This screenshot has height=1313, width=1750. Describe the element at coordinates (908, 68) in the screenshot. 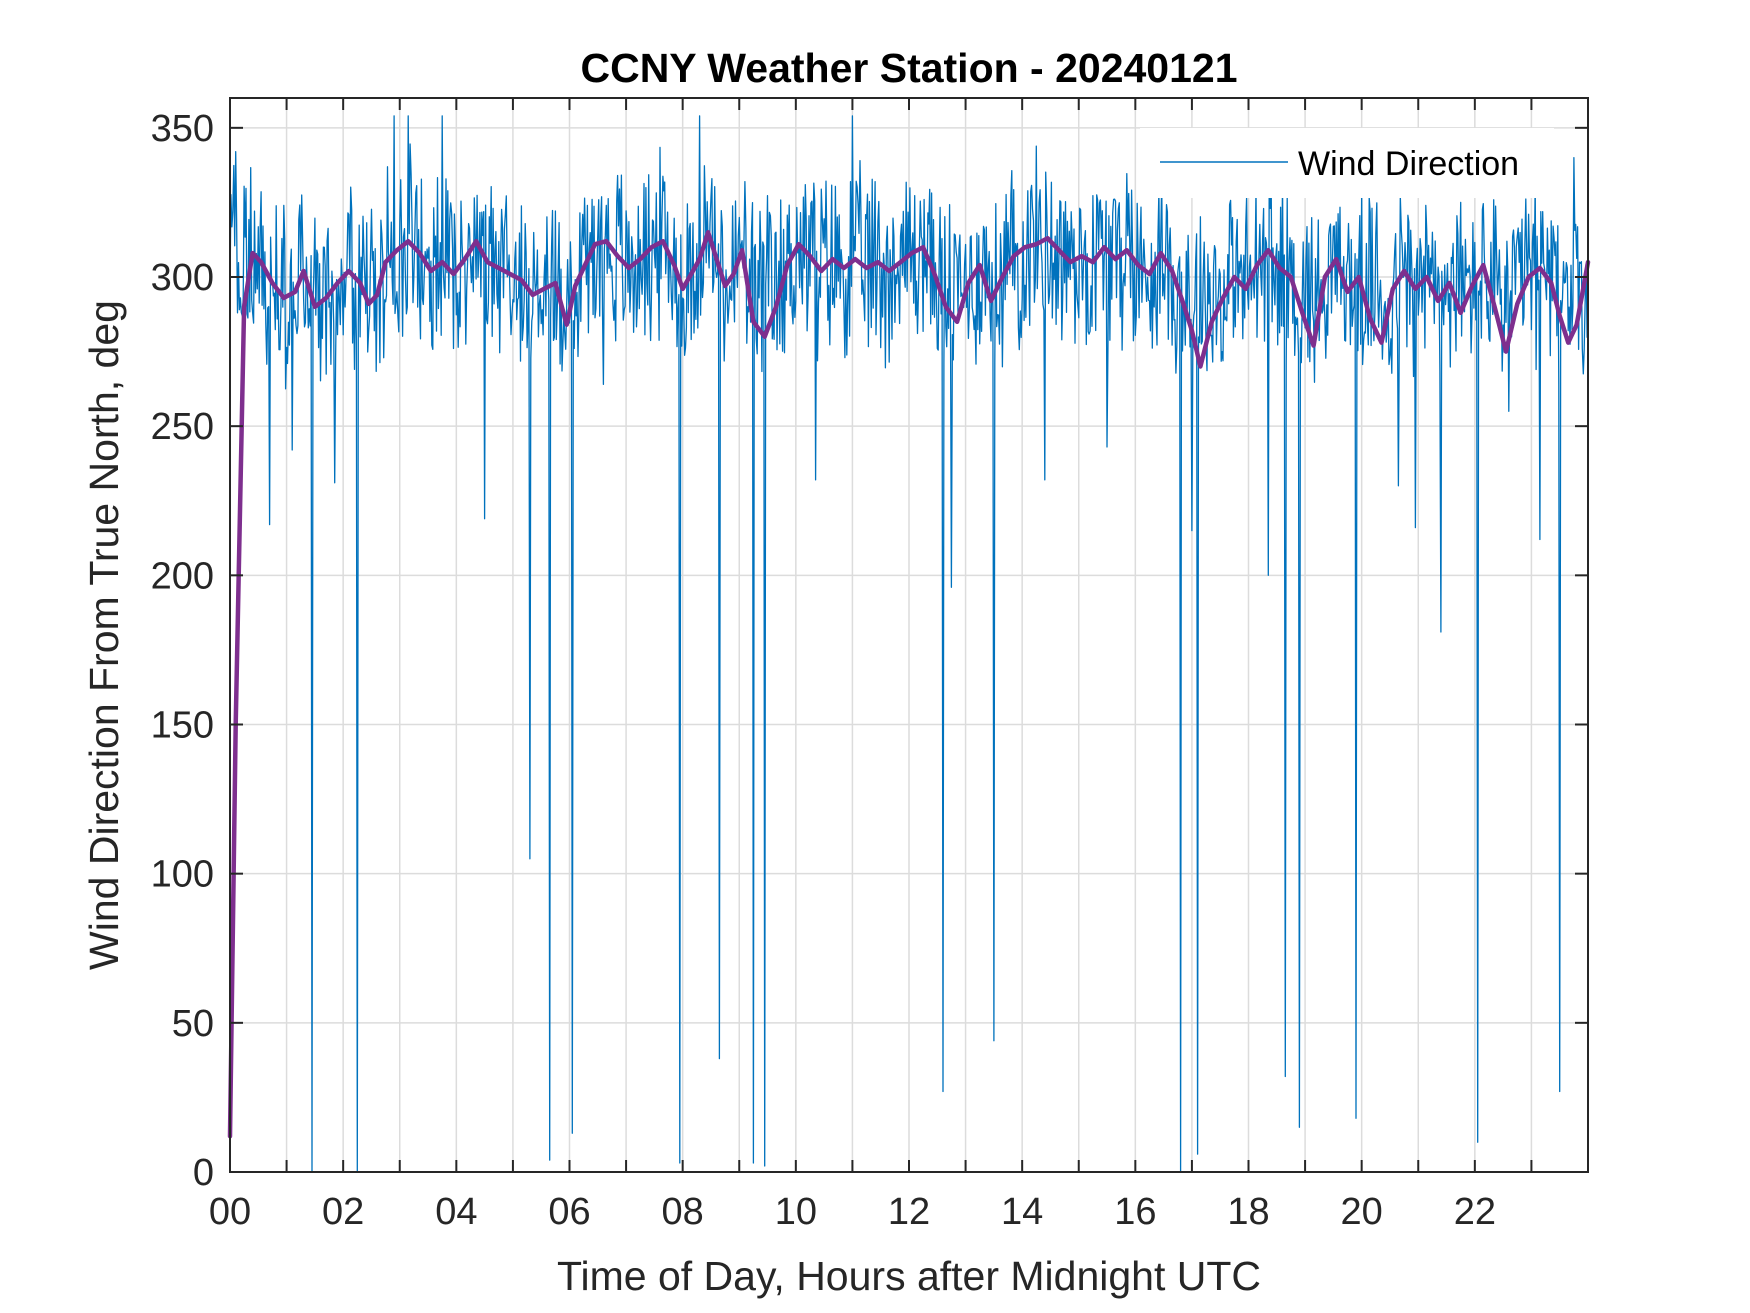

I see `chart-title: CCNY Weather Station - 20240121` at that location.